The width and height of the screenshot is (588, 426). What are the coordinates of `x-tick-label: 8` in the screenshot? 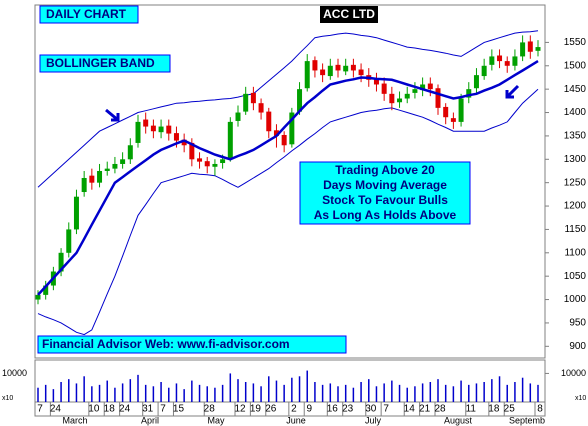 It's located at (540, 409).